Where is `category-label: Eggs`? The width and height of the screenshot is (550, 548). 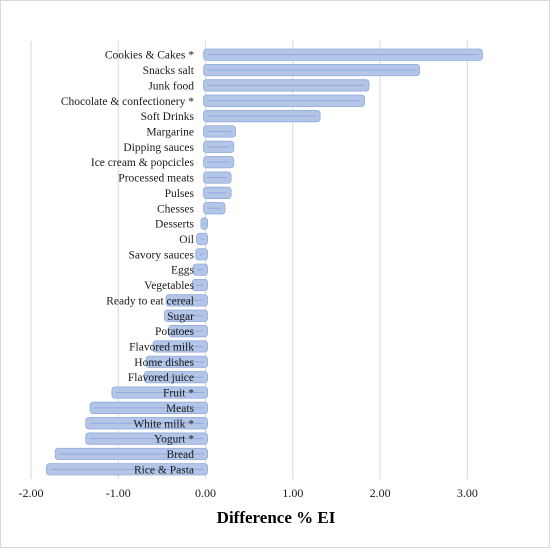
category-label: Eggs is located at coordinates (183, 271).